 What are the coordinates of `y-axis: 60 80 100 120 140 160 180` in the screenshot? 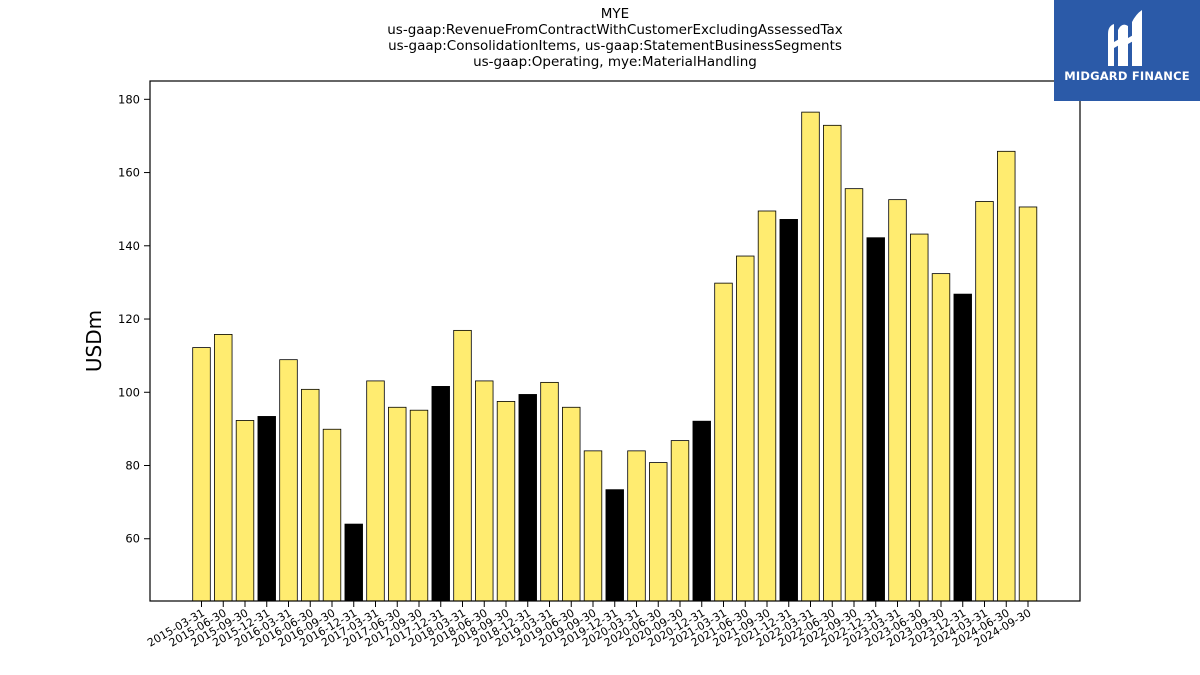 It's located at (134, 319).